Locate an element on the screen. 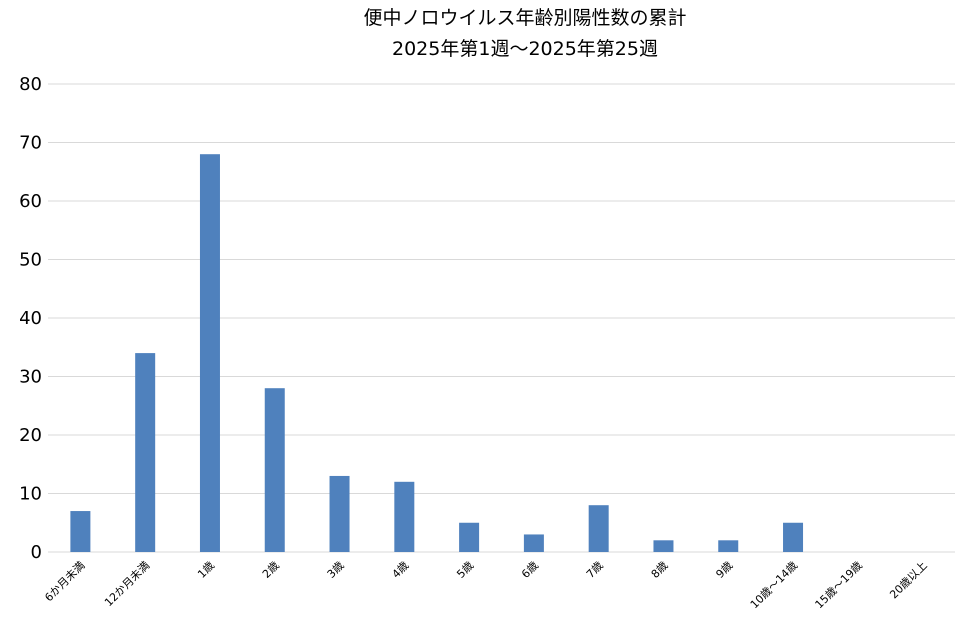  x-tick-label: 4歳 is located at coordinates (401, 570).